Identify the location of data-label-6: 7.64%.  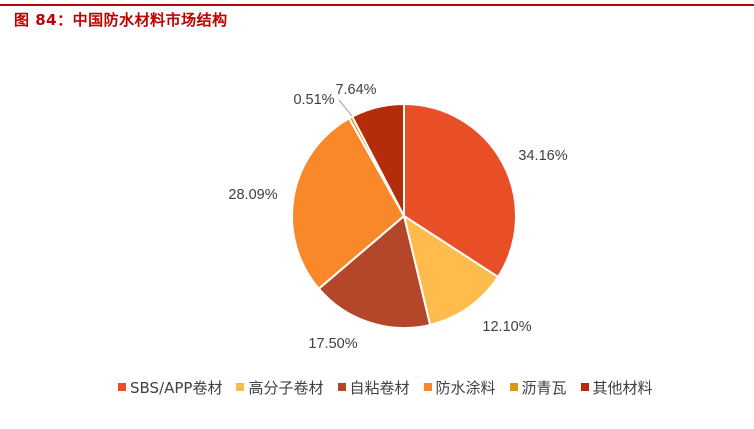
(355, 90).